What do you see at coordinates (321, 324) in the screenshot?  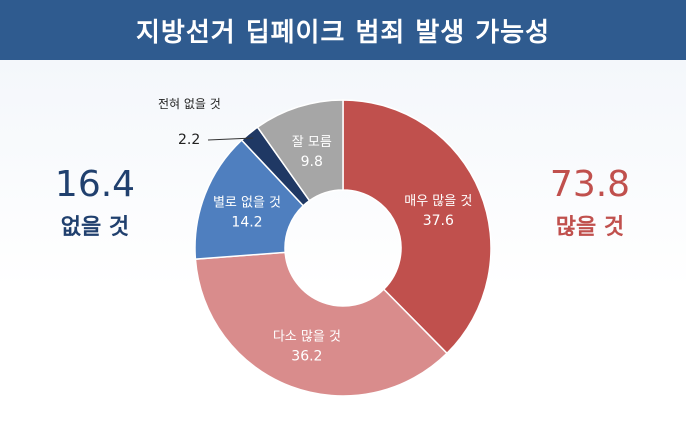 I see `donut-slice-다소-많을-것` at bounding box center [321, 324].